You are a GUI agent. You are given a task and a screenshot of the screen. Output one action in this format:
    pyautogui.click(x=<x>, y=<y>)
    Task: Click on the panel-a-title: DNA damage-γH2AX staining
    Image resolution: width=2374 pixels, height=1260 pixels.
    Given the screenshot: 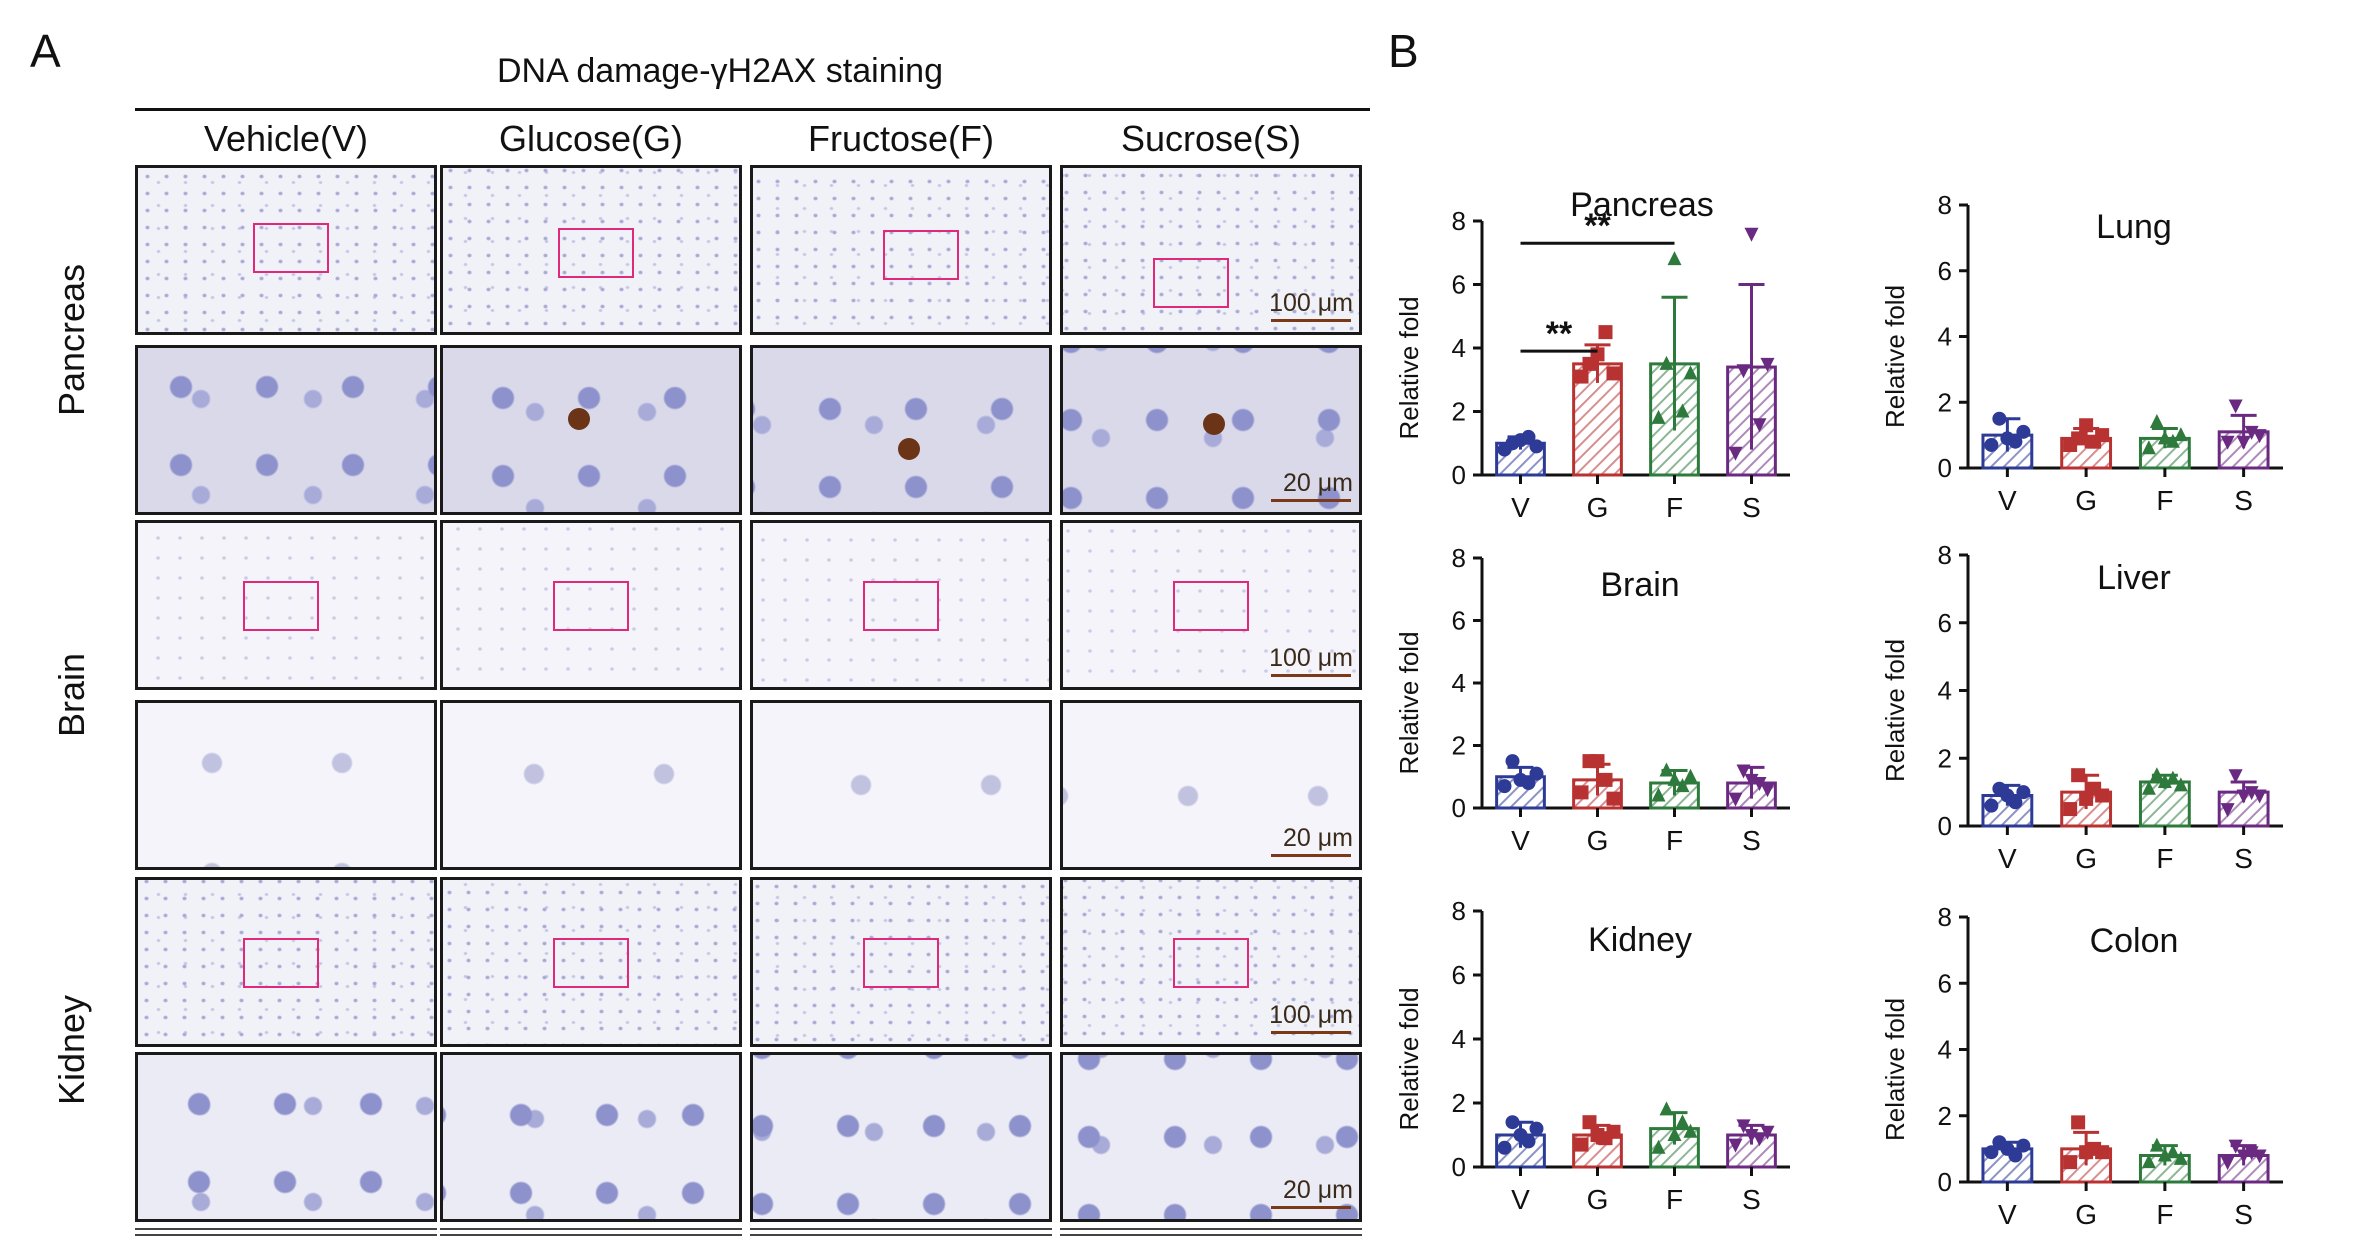 What is the action you would take?
    pyautogui.click(x=719, y=71)
    